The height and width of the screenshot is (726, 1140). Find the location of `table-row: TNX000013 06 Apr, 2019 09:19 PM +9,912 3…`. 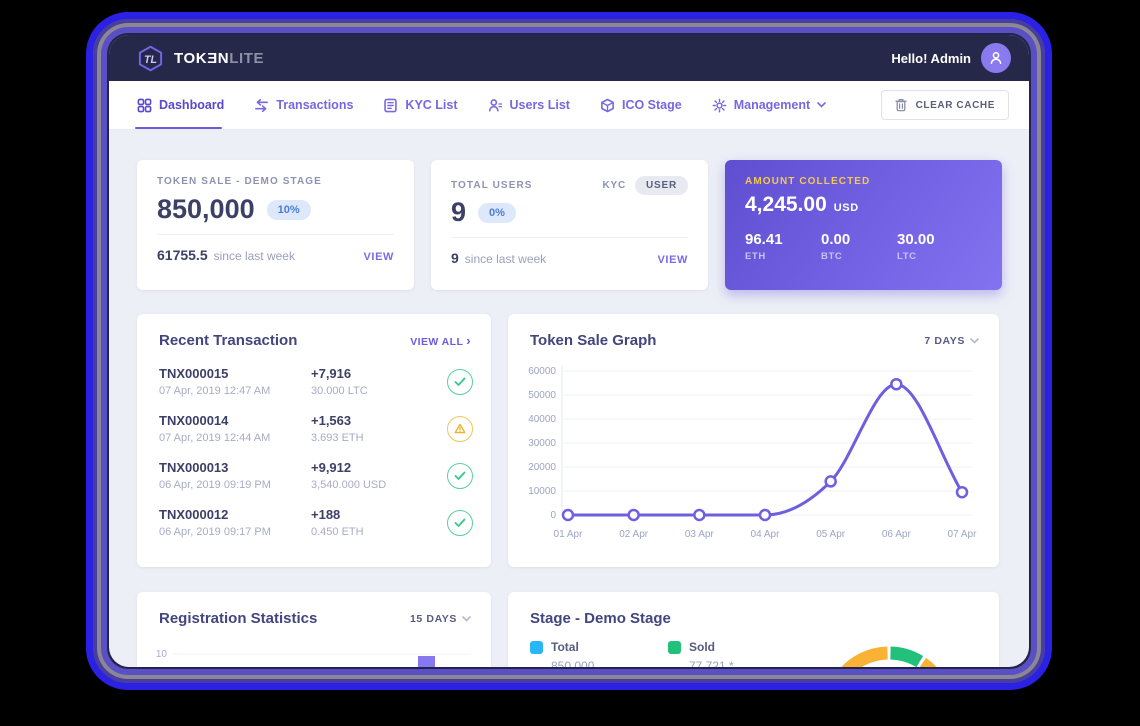

table-row: TNX000013 06 Apr, 2019 09:19 PM +9,912 3… is located at coordinates (314, 475).